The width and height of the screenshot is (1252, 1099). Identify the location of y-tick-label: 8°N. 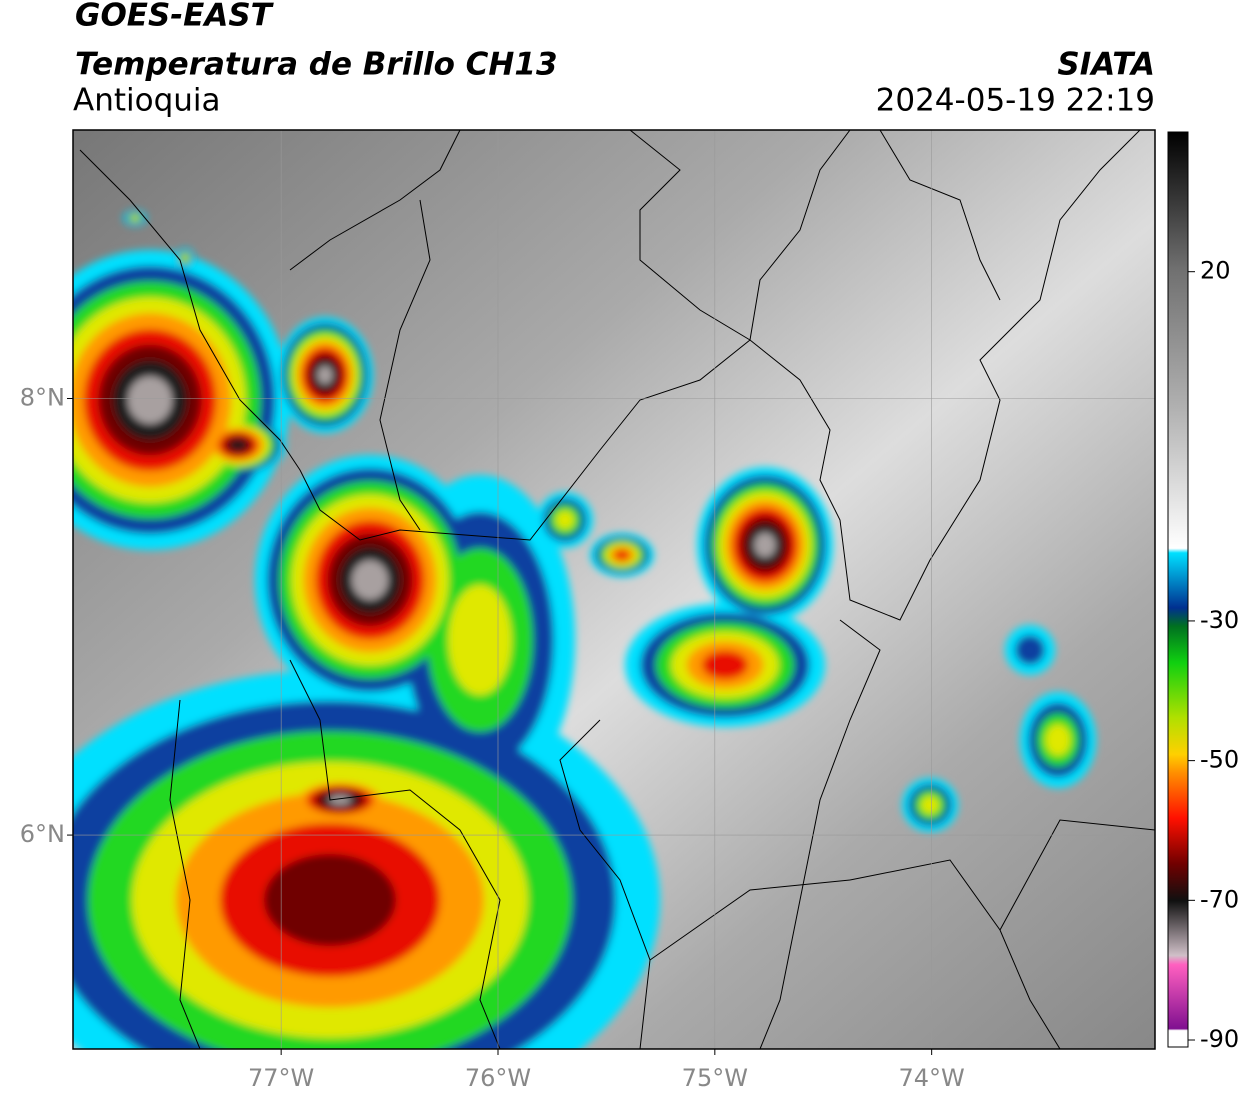
(42, 397).